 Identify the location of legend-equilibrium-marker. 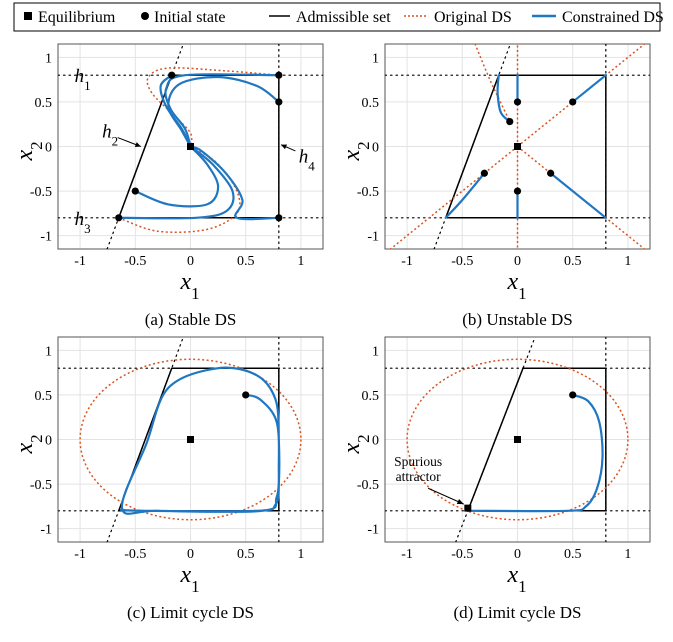
(28, 16).